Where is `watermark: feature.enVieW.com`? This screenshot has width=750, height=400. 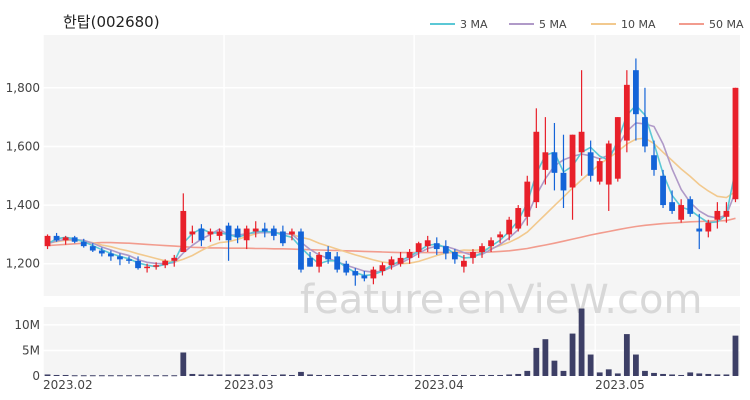
watermark: feature.enVieW.com is located at coordinates (501, 300).